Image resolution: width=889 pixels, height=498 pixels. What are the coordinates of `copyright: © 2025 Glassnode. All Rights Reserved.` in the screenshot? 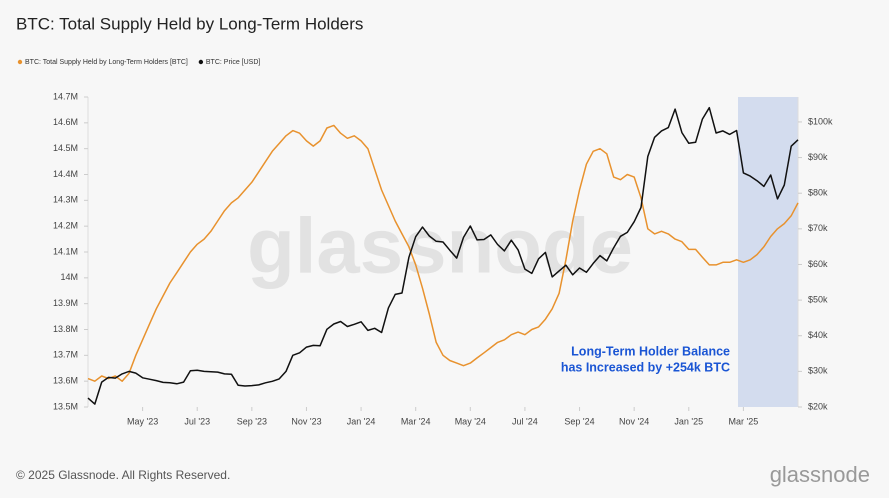 It's located at (123, 475).